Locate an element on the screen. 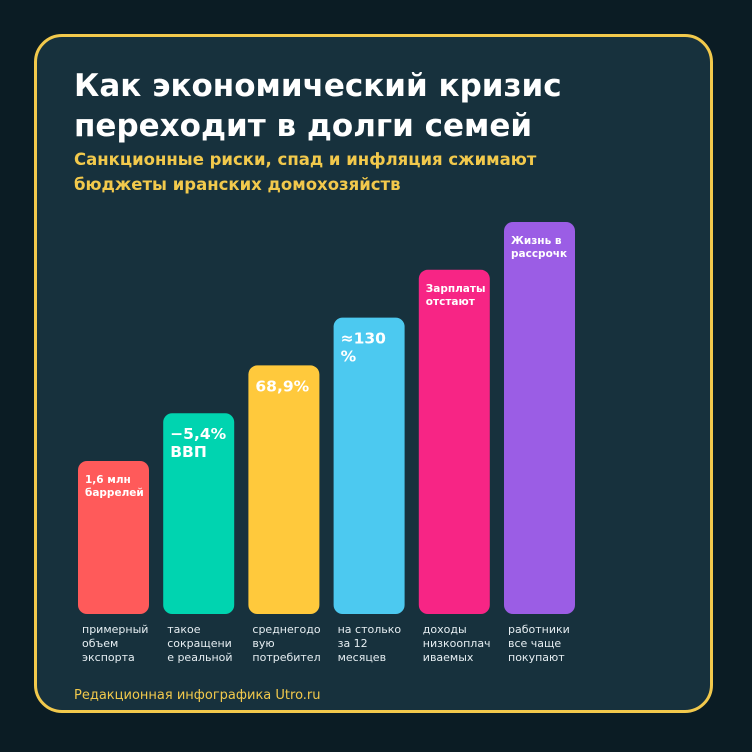 Image resolution: width=752 pixels, height=752 pixels. bar-group-2: −5,4% ВВП такое сокращени е реальной is located at coordinates (199, 538).